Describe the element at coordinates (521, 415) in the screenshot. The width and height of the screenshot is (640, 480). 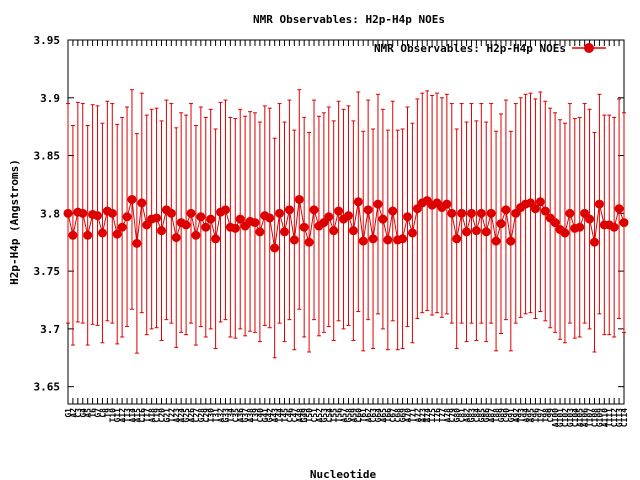
I see `x-tick-label: T93` at that location.